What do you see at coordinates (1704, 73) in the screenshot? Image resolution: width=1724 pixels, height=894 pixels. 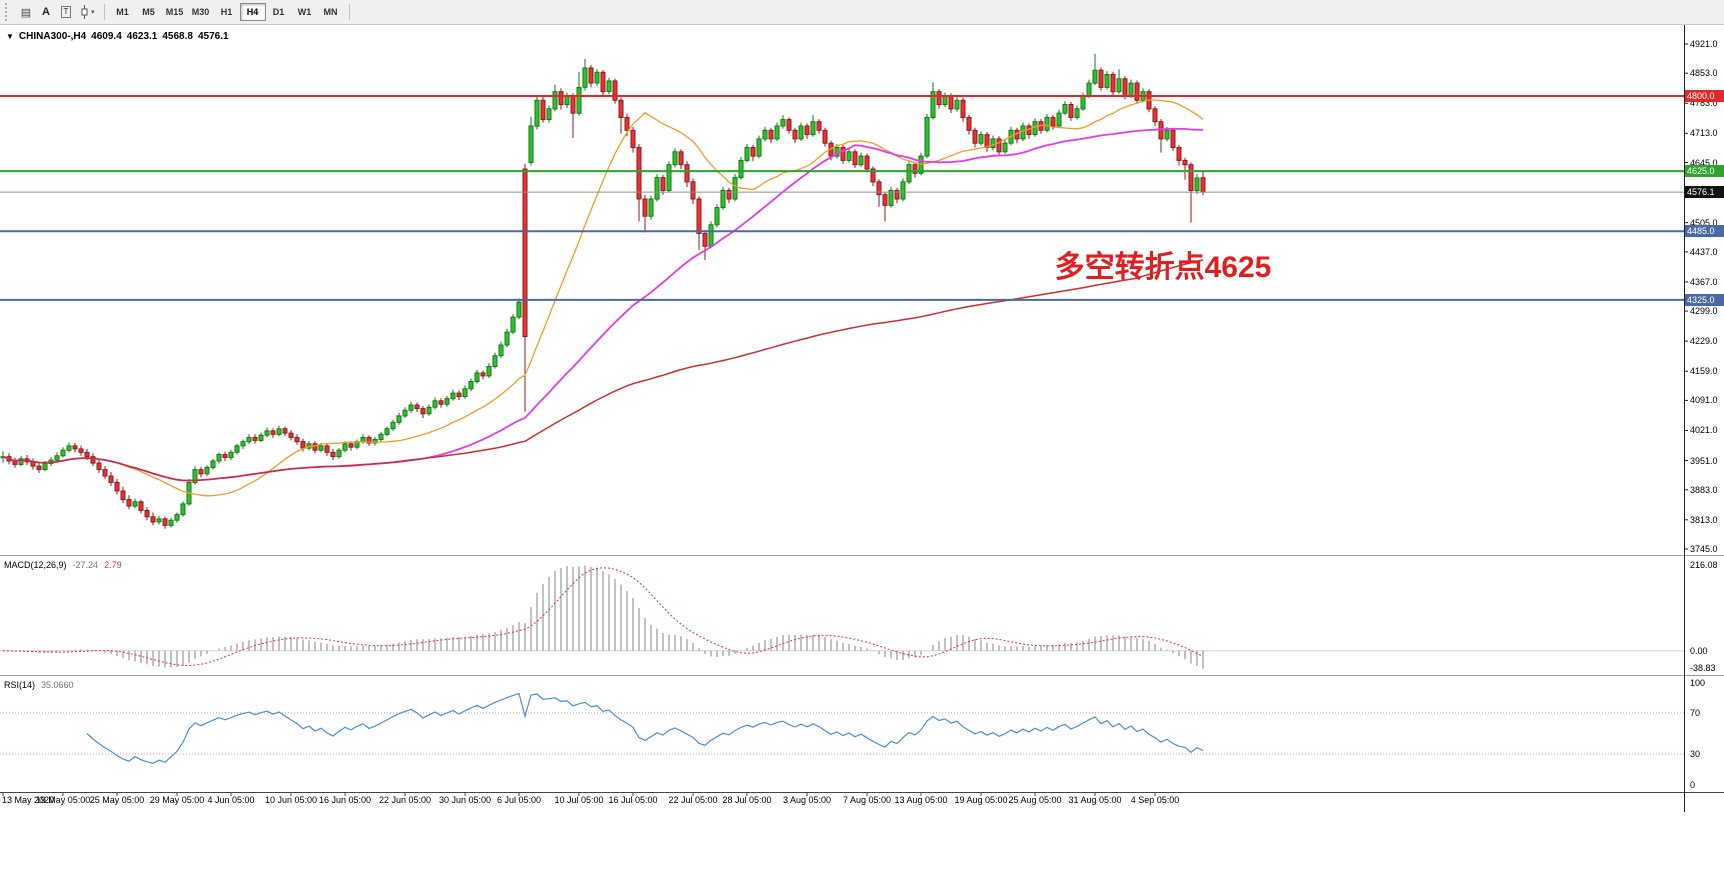 I see `price-tick-label: 4853.0` at bounding box center [1704, 73].